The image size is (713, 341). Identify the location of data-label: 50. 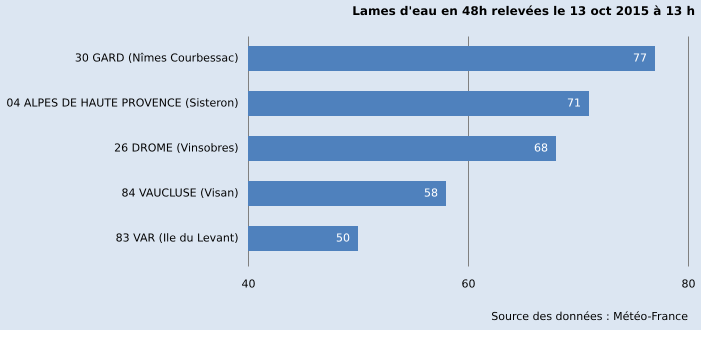
(343, 238).